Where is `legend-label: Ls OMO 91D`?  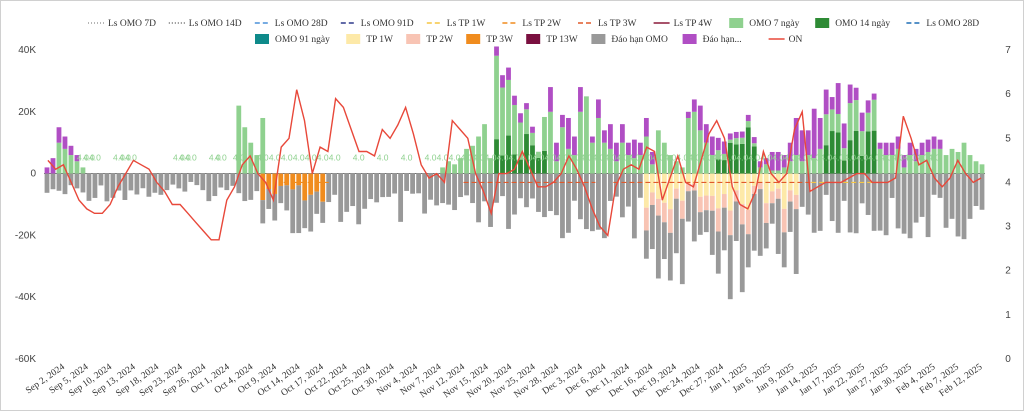 legend-label: Ls OMO 91D is located at coordinates (387, 24).